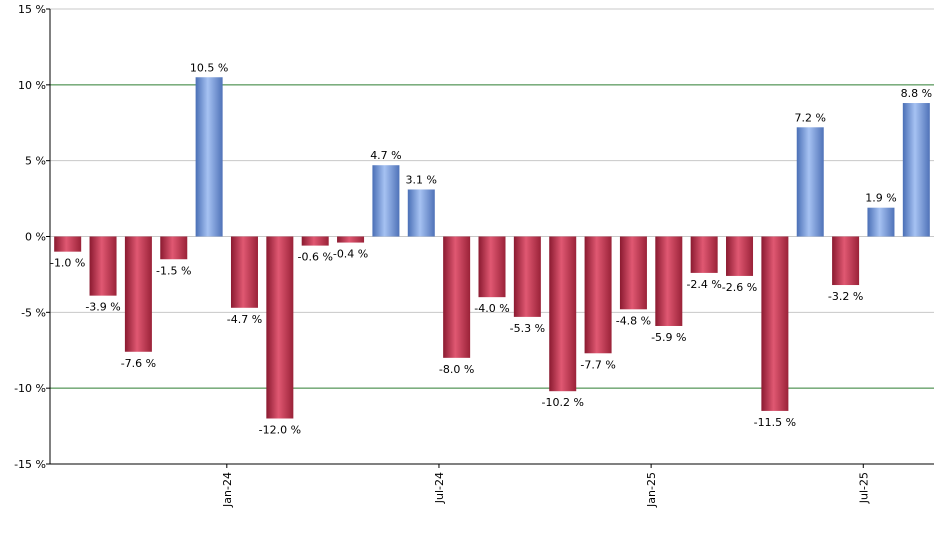 This screenshot has height=550, width=940. Describe the element at coordinates (32, 9) in the screenshot. I see `y-tick-label: 15 %` at that location.